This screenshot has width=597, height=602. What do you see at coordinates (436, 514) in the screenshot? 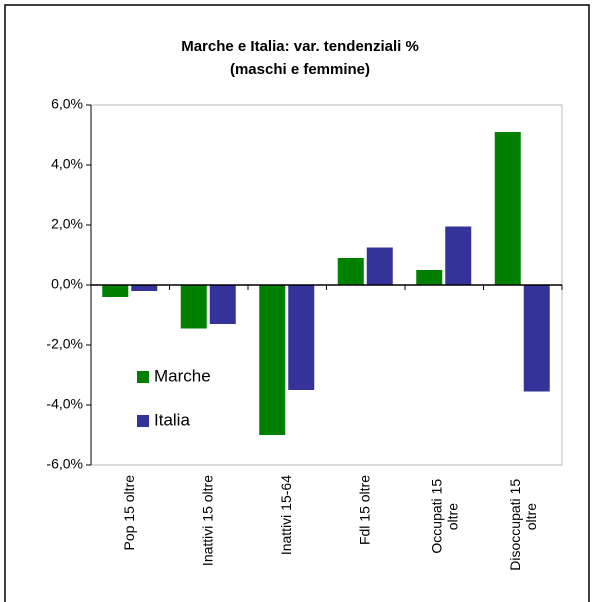
I see `x-tick-label-line: Occupati 15` at bounding box center [436, 514].